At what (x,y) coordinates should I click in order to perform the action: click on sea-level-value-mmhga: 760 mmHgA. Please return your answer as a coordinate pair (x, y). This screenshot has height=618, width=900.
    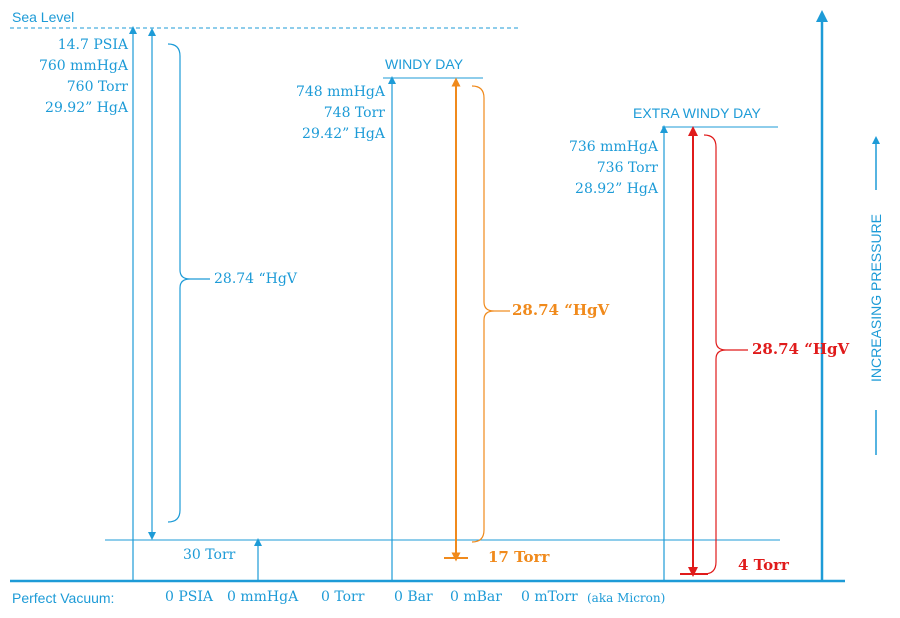
    Looking at the image, I should click on (83, 66).